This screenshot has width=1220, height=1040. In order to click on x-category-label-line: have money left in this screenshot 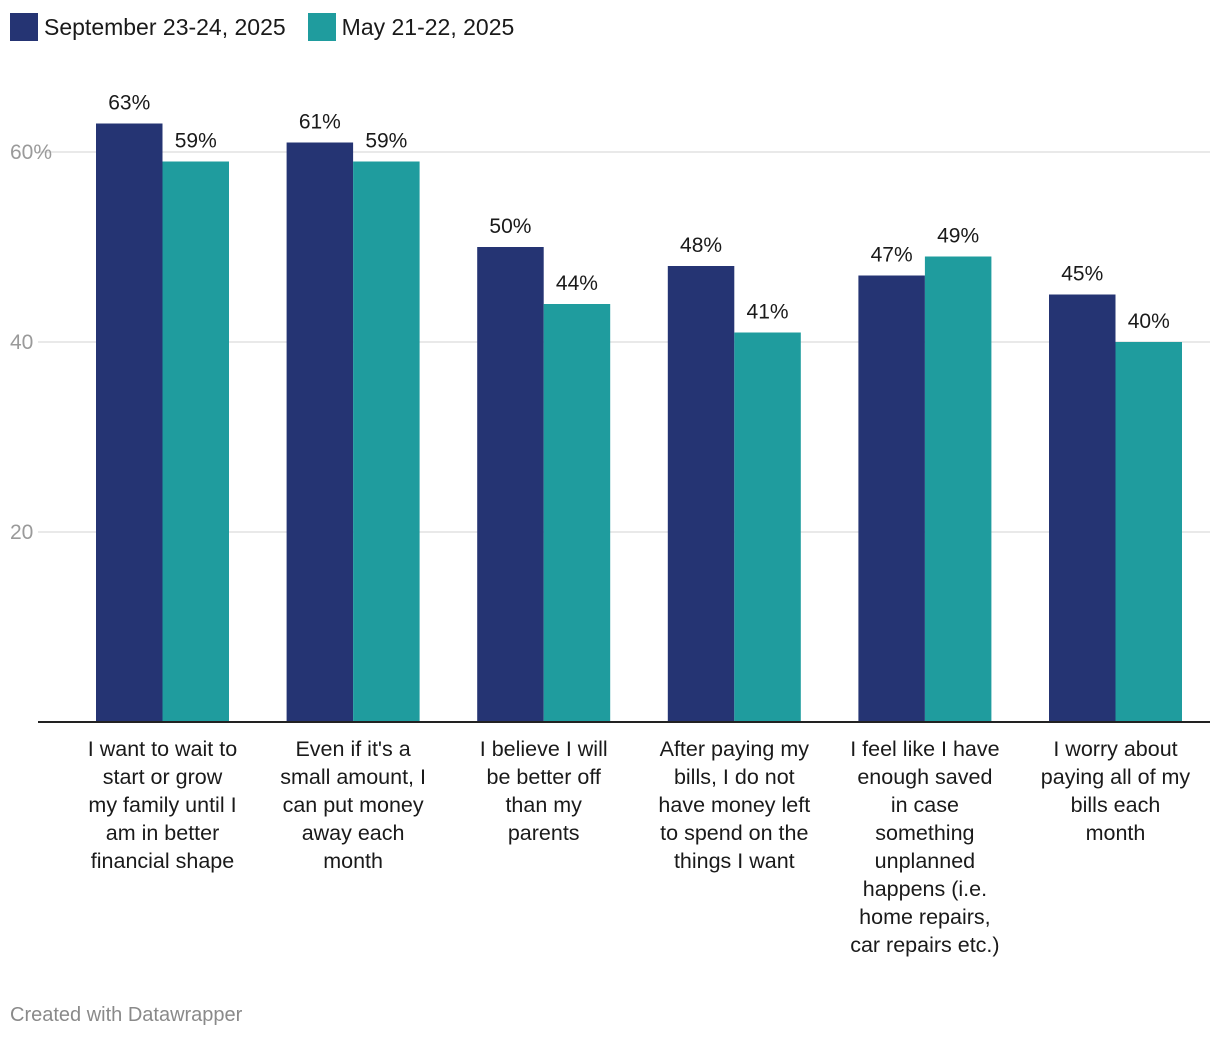, I will do `click(734, 805)`.